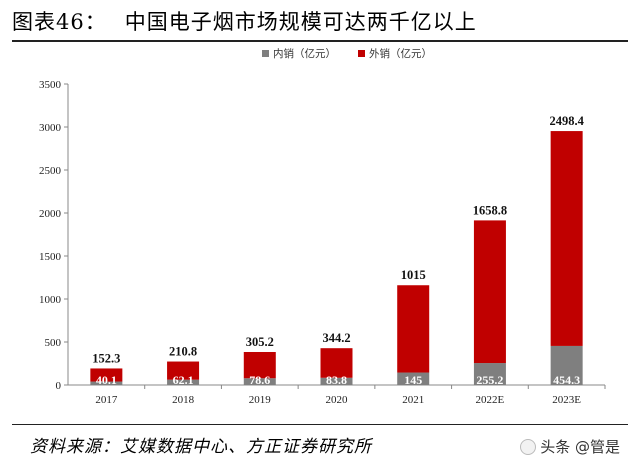 The width and height of the screenshot is (640, 470). What do you see at coordinates (106, 380) in the screenshot?
I see `label-domestic: 40.1` at bounding box center [106, 380].